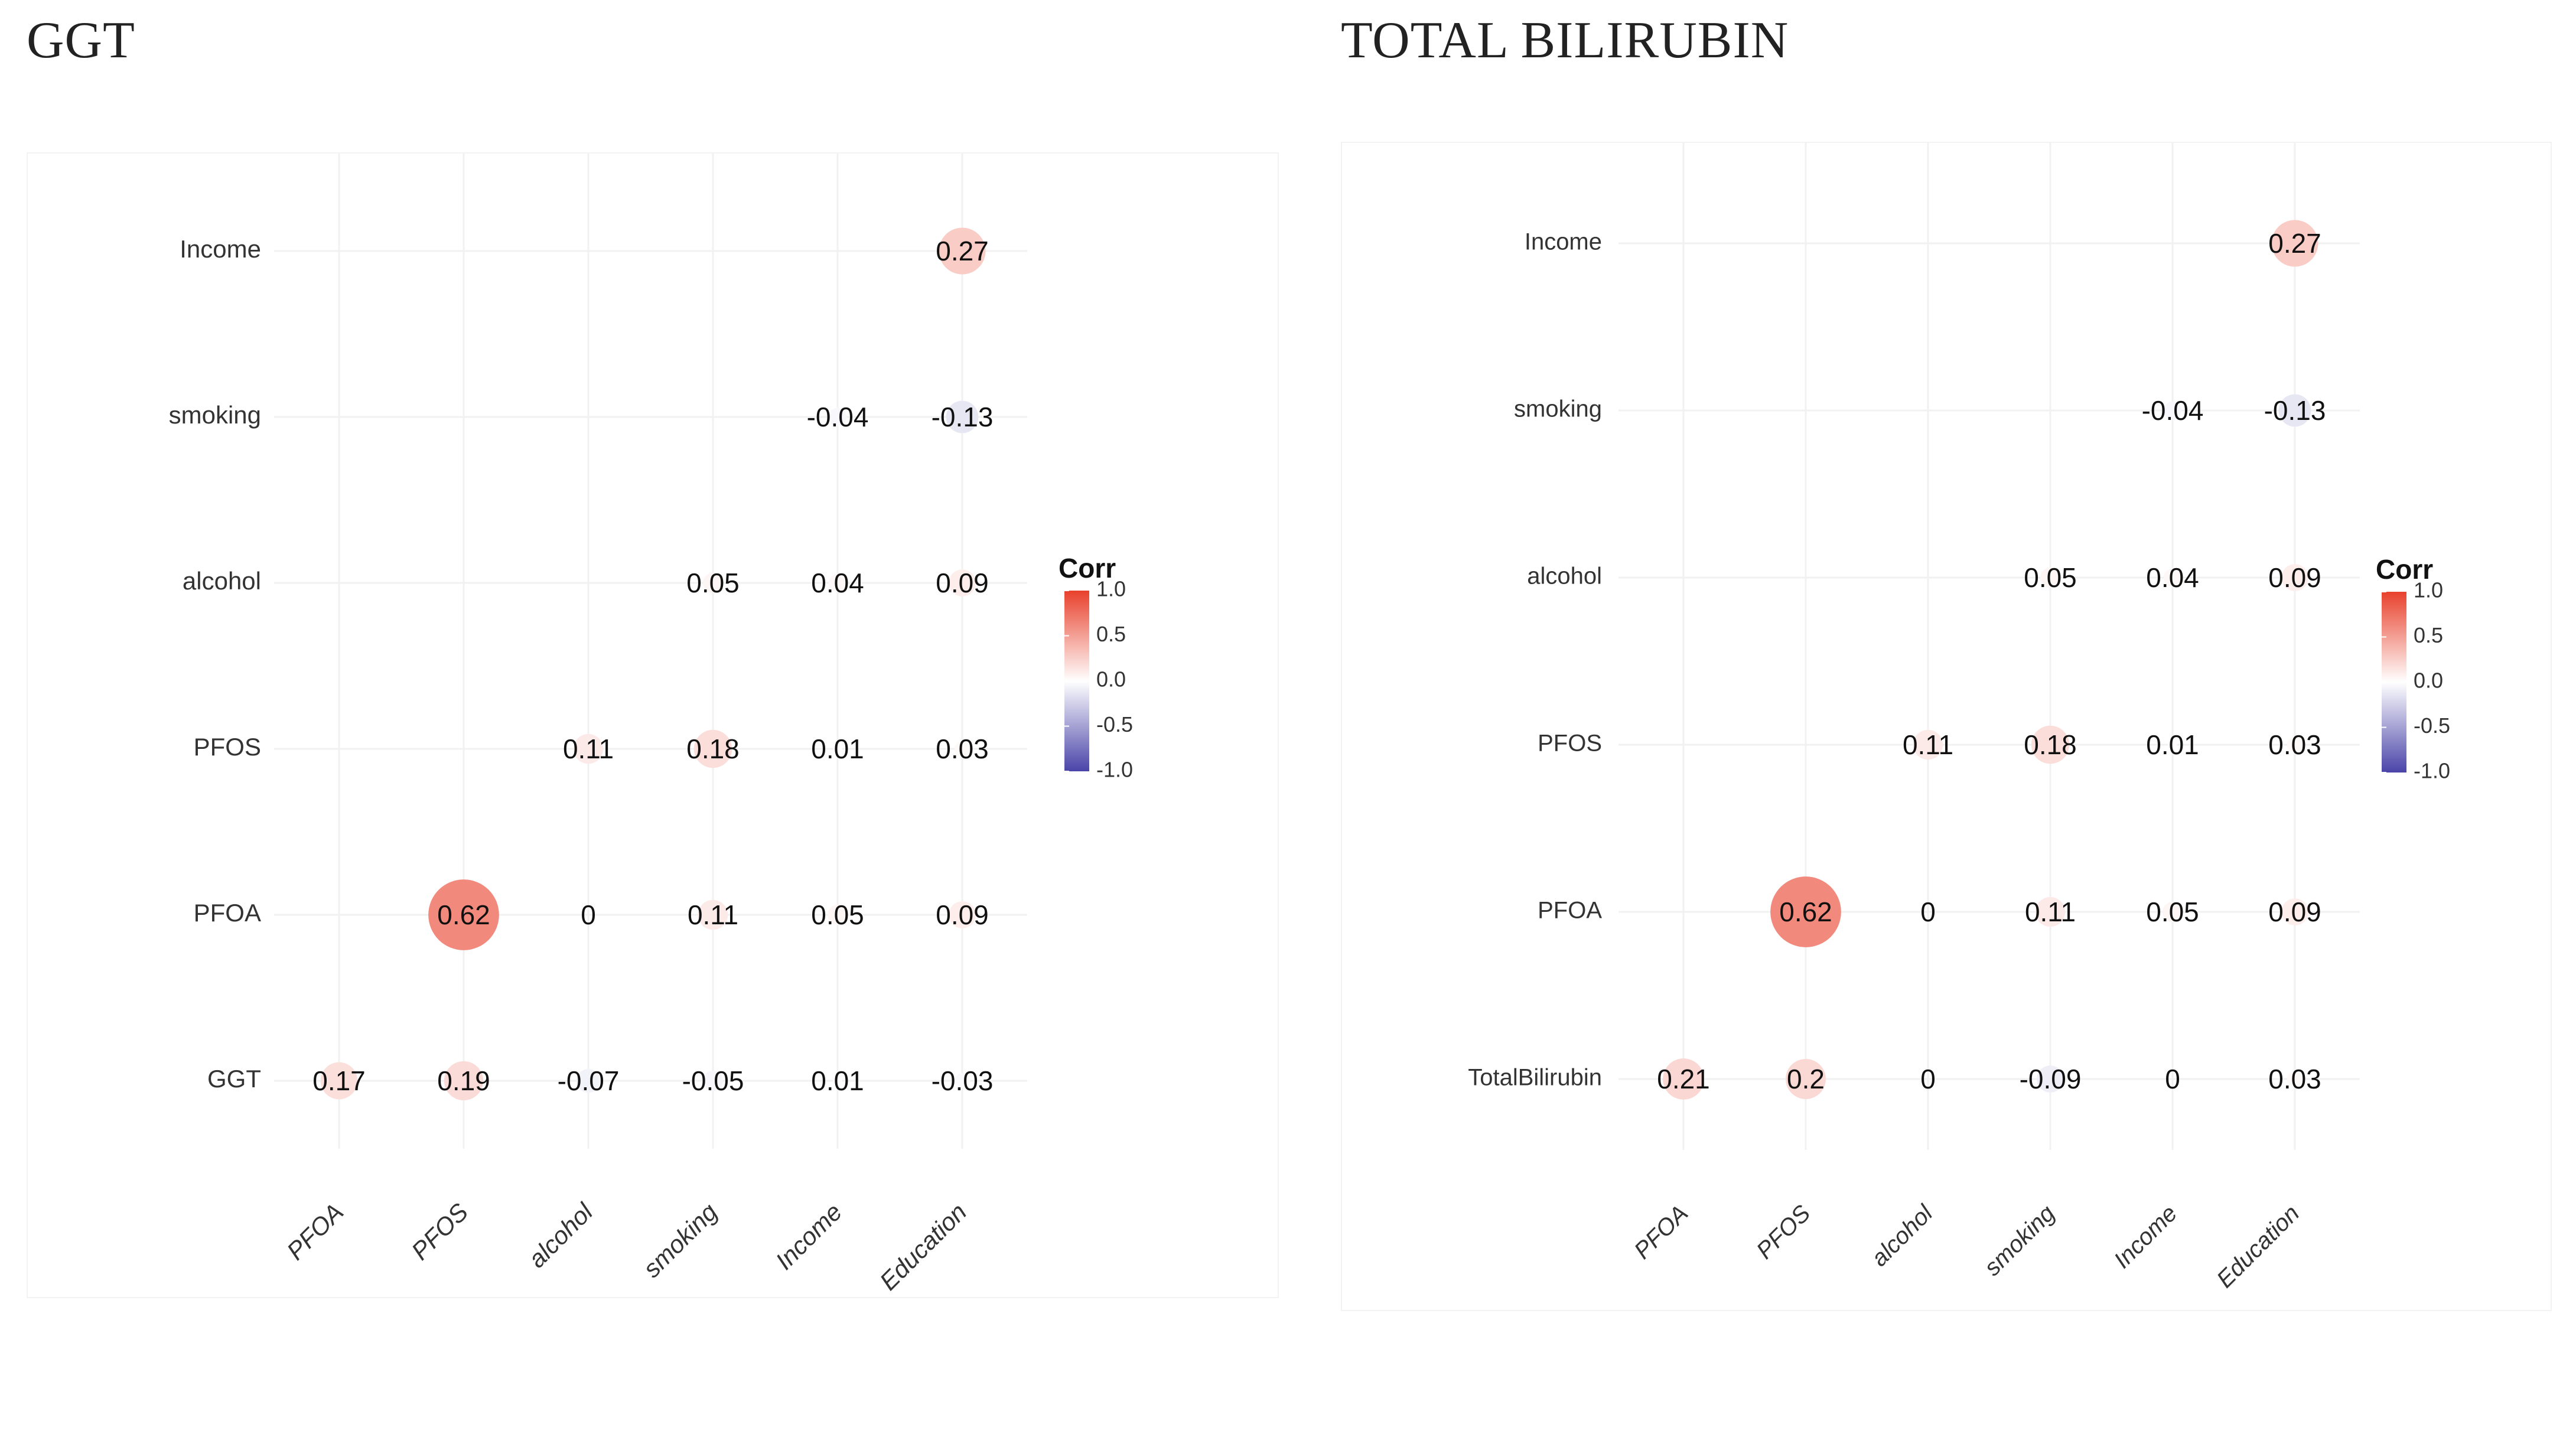 This screenshot has width=2576, height=1444. What do you see at coordinates (1928, 744) in the screenshot?
I see `cell-pfos-alcohol-value: 0.11` at bounding box center [1928, 744].